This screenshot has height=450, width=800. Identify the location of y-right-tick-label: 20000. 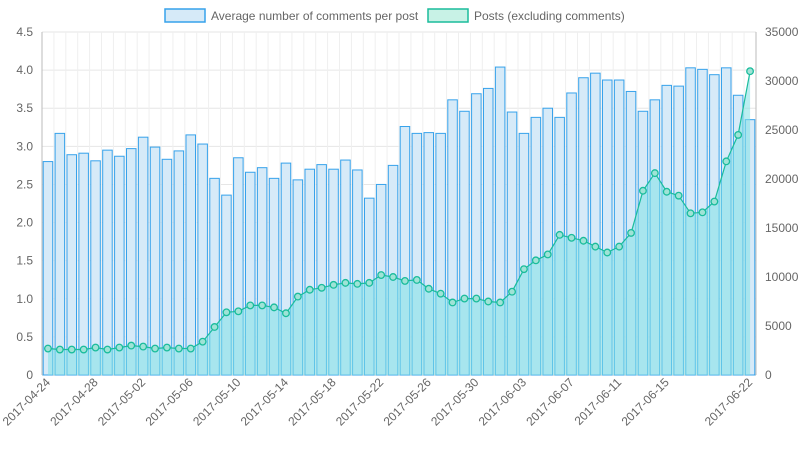
(782, 179).